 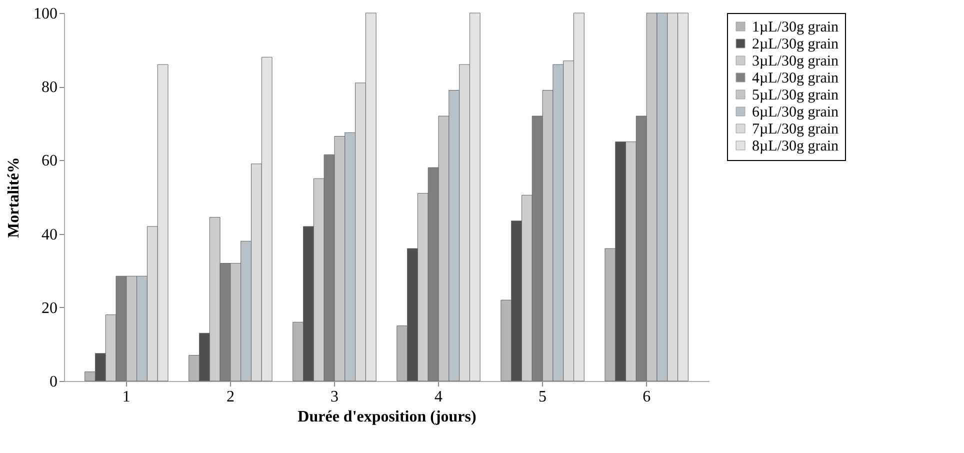 I want to click on y-tick-label: 80, so click(x=50, y=87).